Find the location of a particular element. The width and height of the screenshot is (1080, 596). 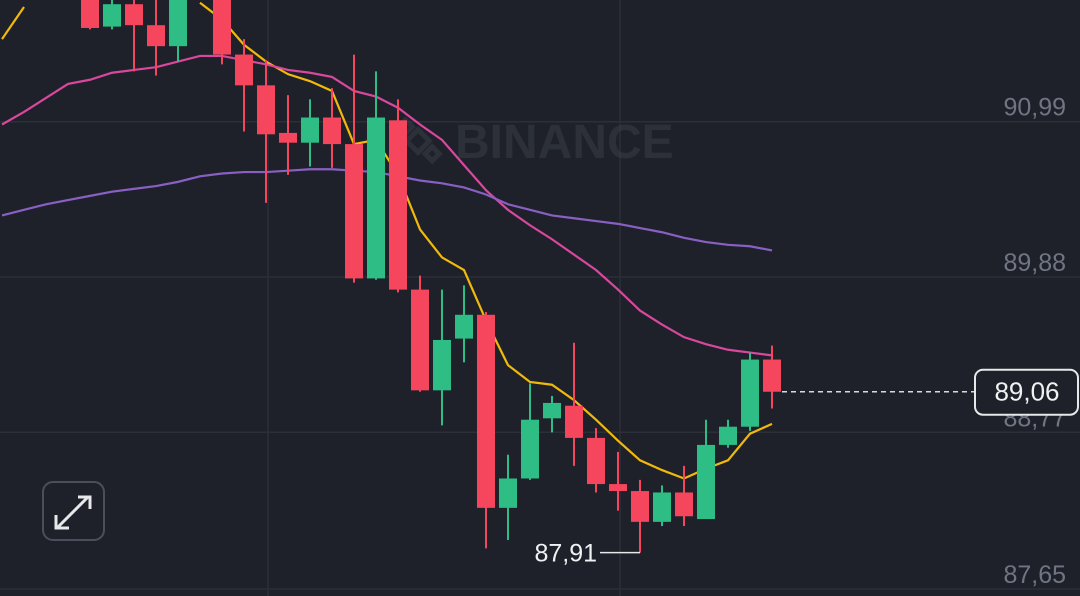

last-price-label: 89,06 is located at coordinates (1026, 392).